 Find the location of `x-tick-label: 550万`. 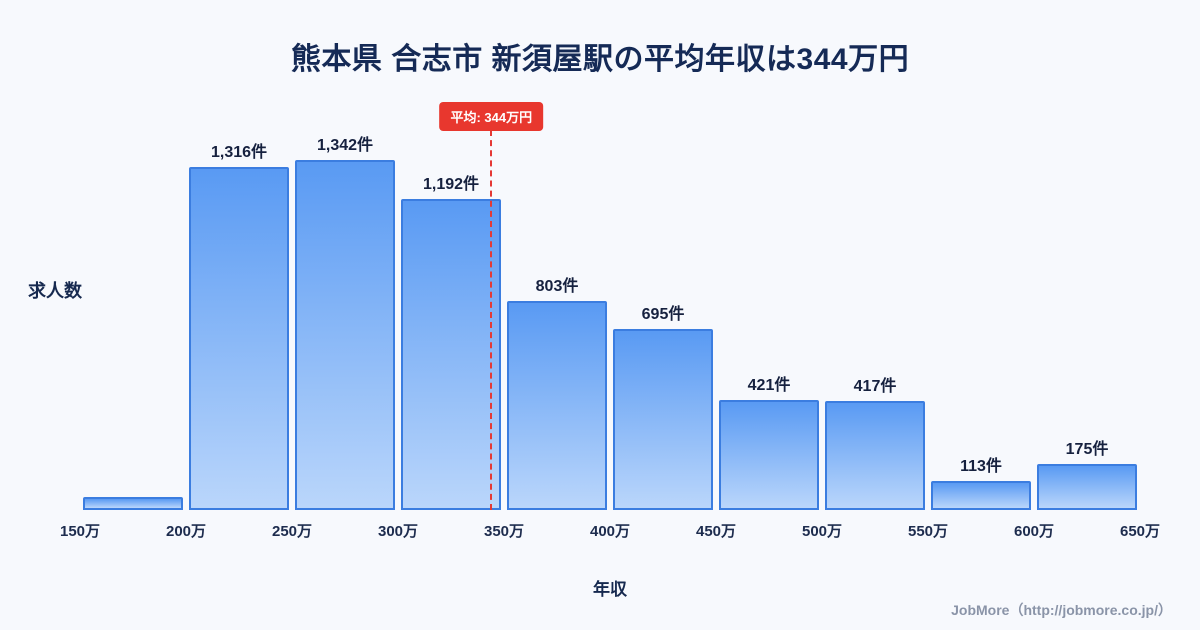

x-tick-label: 550万 is located at coordinates (928, 531).